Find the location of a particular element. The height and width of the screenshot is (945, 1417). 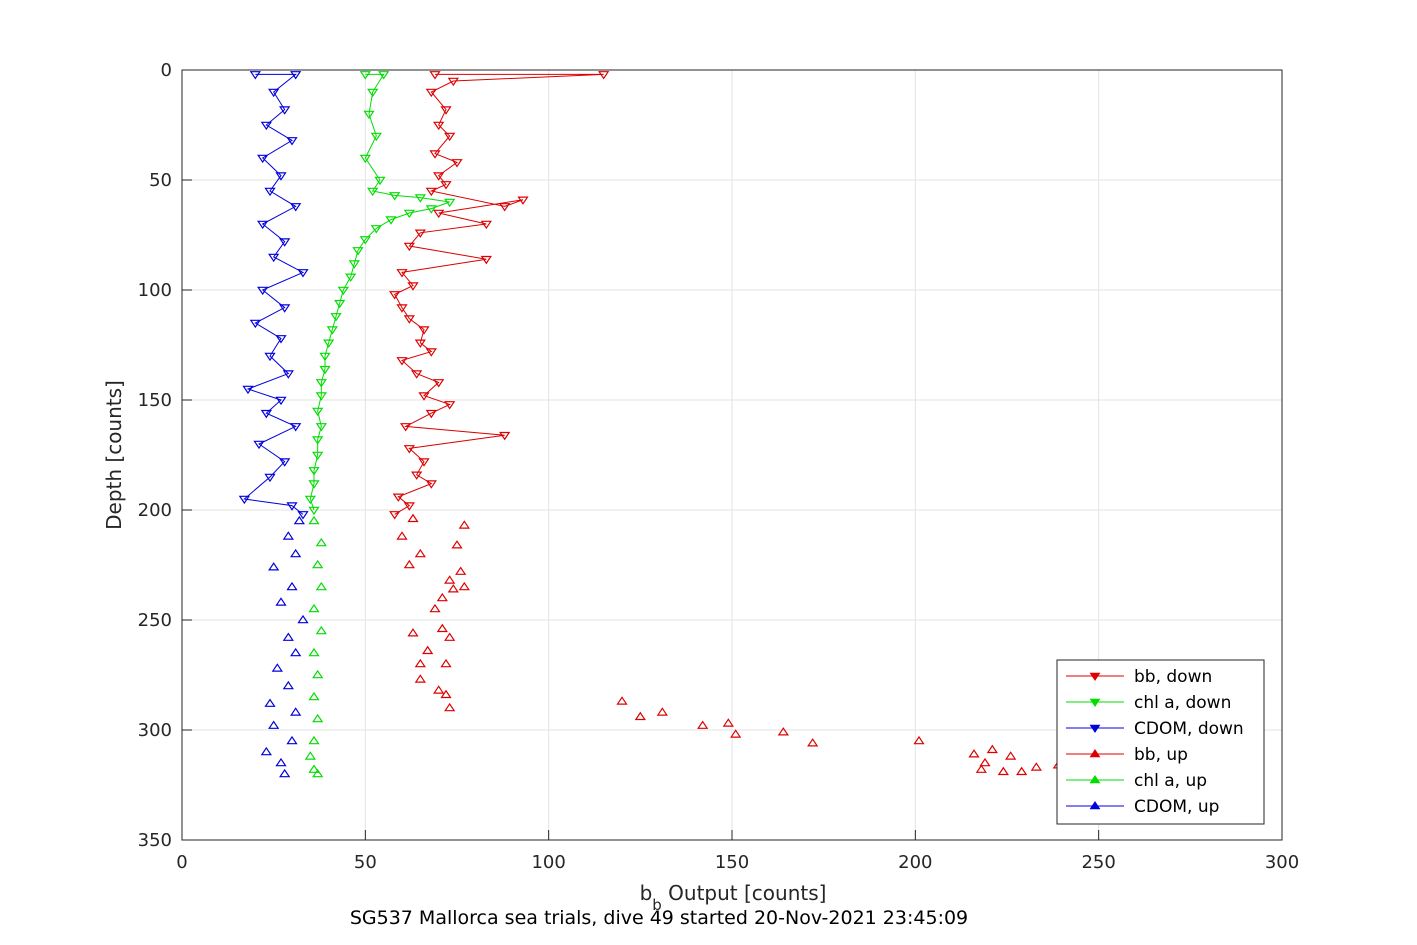

x-axis-label: bb Output [counts] is located at coordinates (733, 897).